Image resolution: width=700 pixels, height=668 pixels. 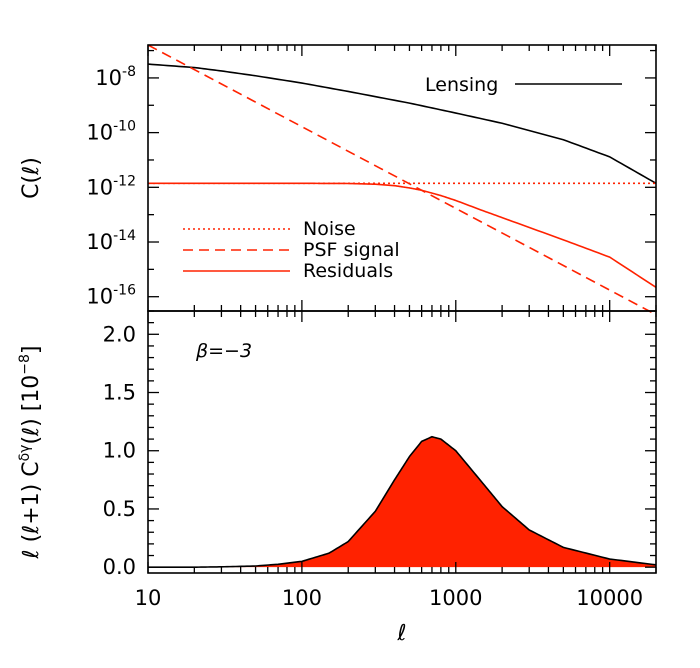 I want to click on y-tick-label: 1.0, so click(x=119, y=451).